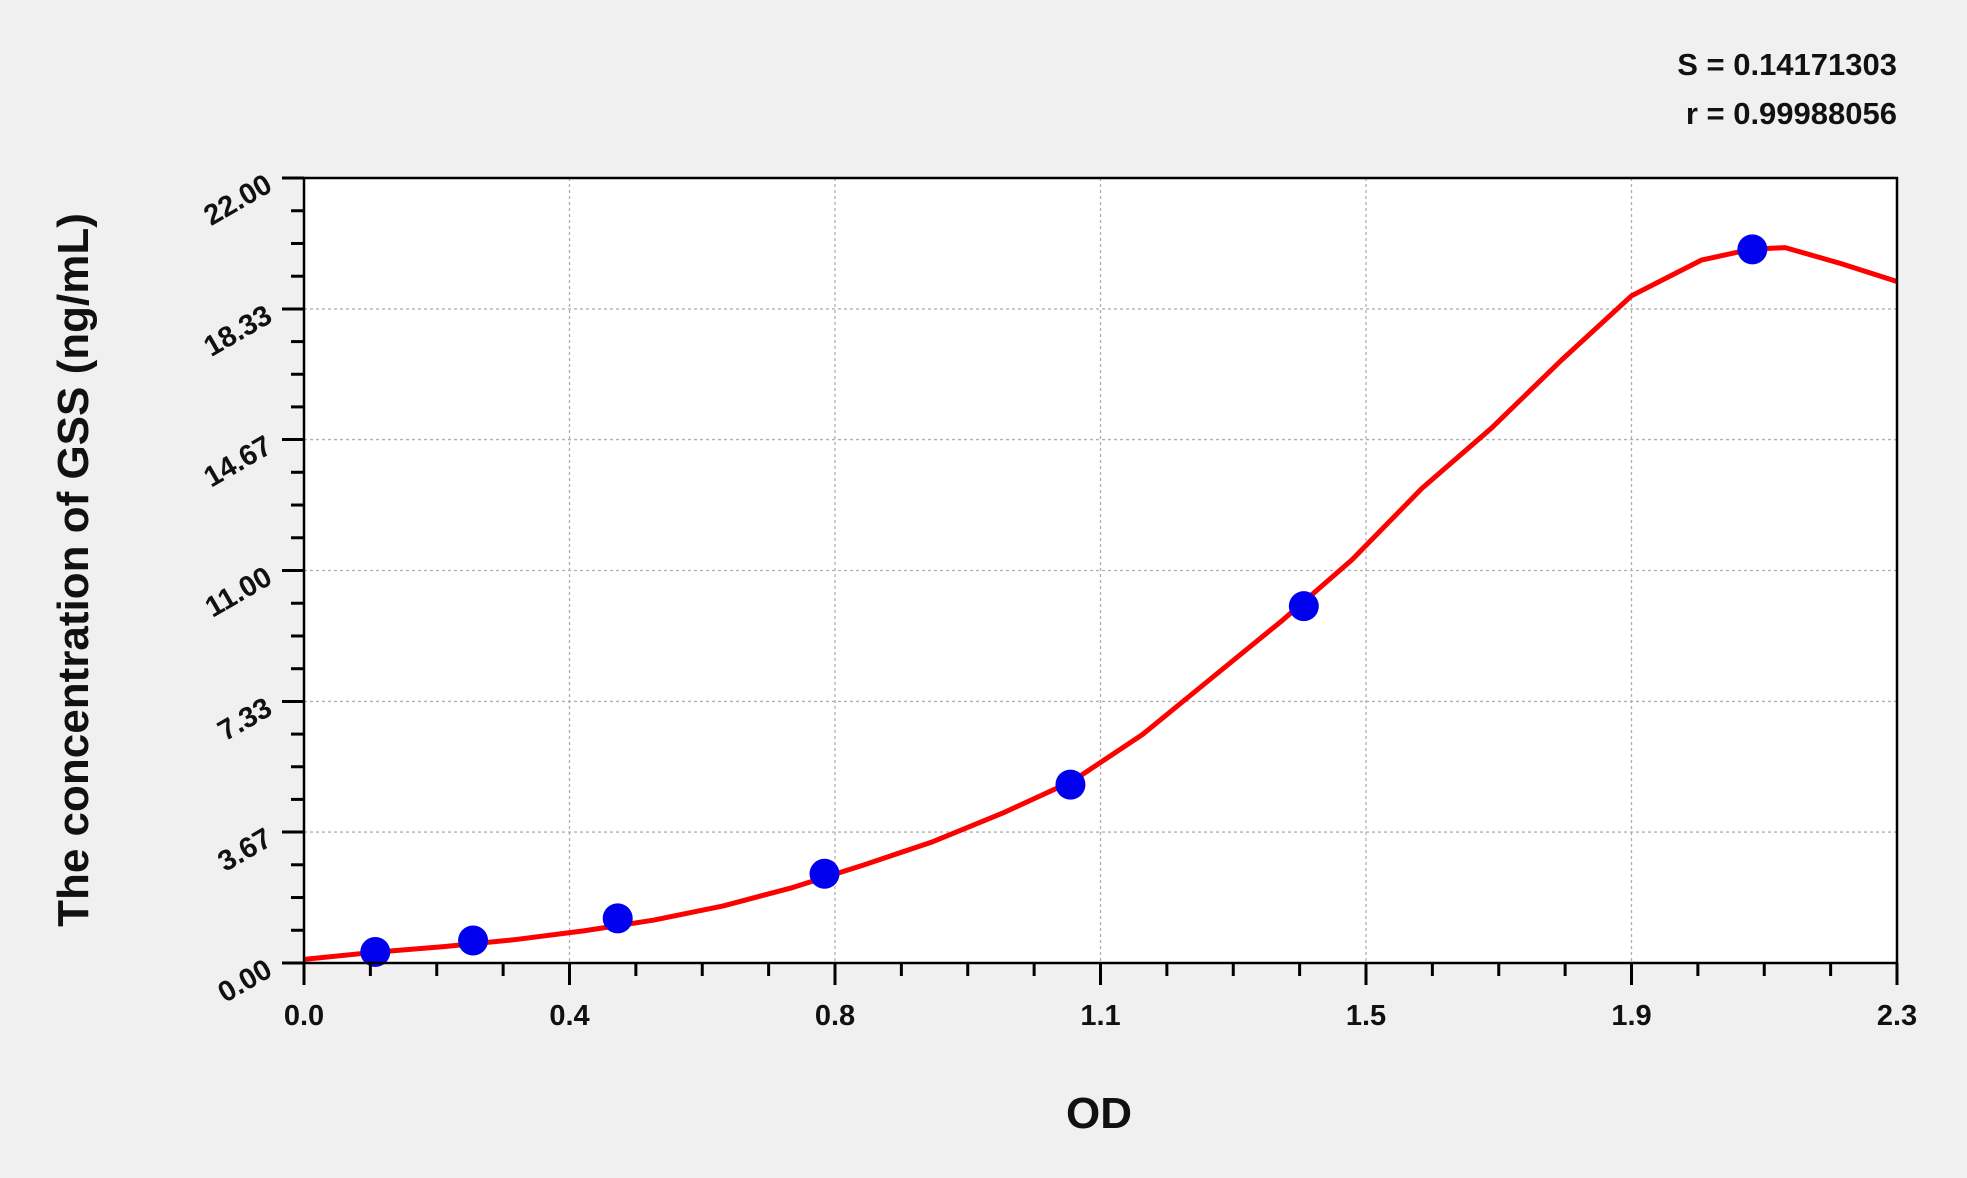 This screenshot has width=1967, height=1178. What do you see at coordinates (73, 570) in the screenshot?
I see `y-axis-title: The concentration of GSS (ng/mL)` at bounding box center [73, 570].